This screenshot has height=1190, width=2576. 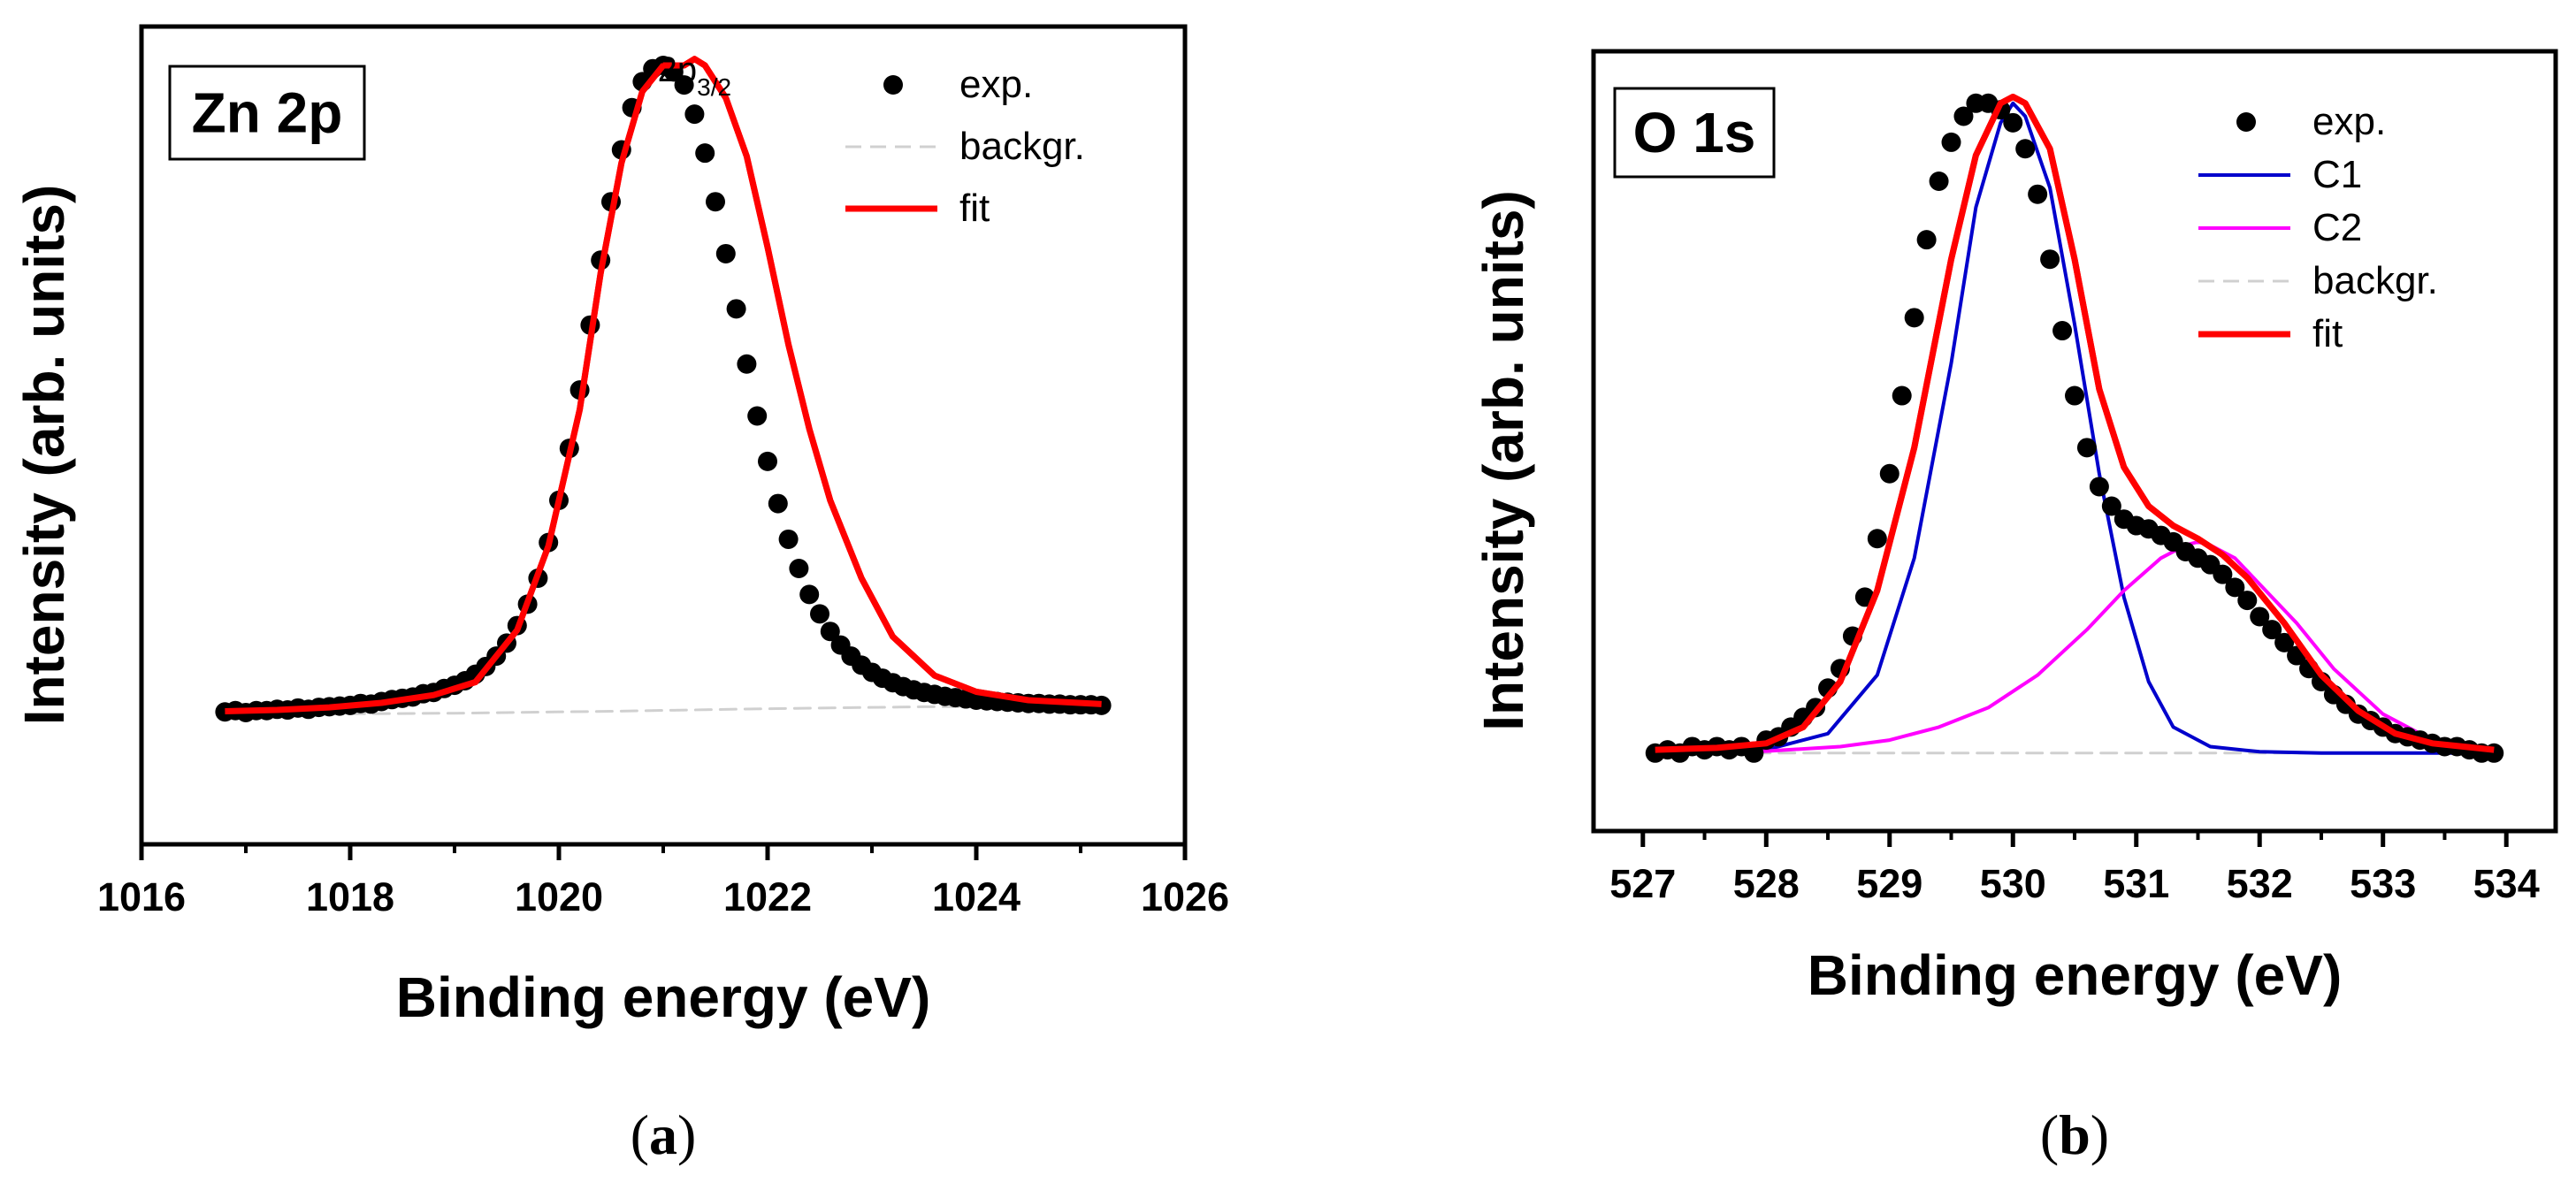 What do you see at coordinates (1022, 146) in the screenshot?
I see `panel-a-legend-label: backgr.` at bounding box center [1022, 146].